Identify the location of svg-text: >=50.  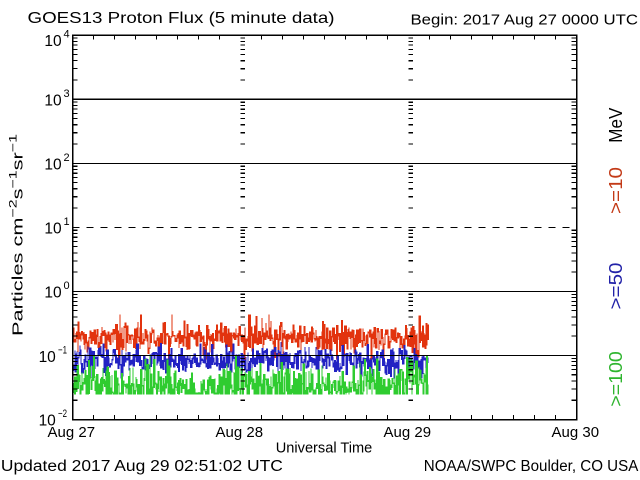
(616, 286).